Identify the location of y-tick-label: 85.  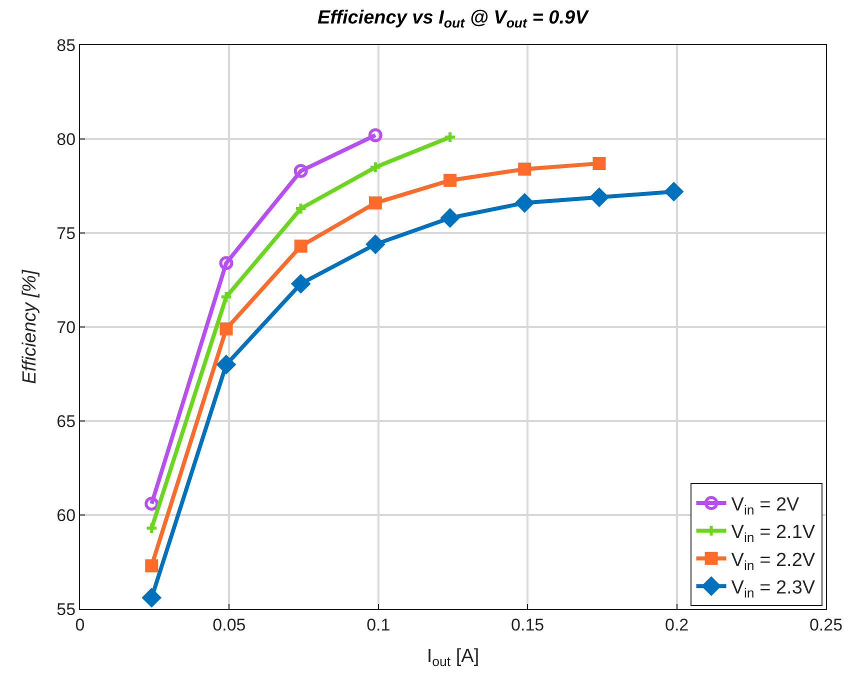
(66, 45).